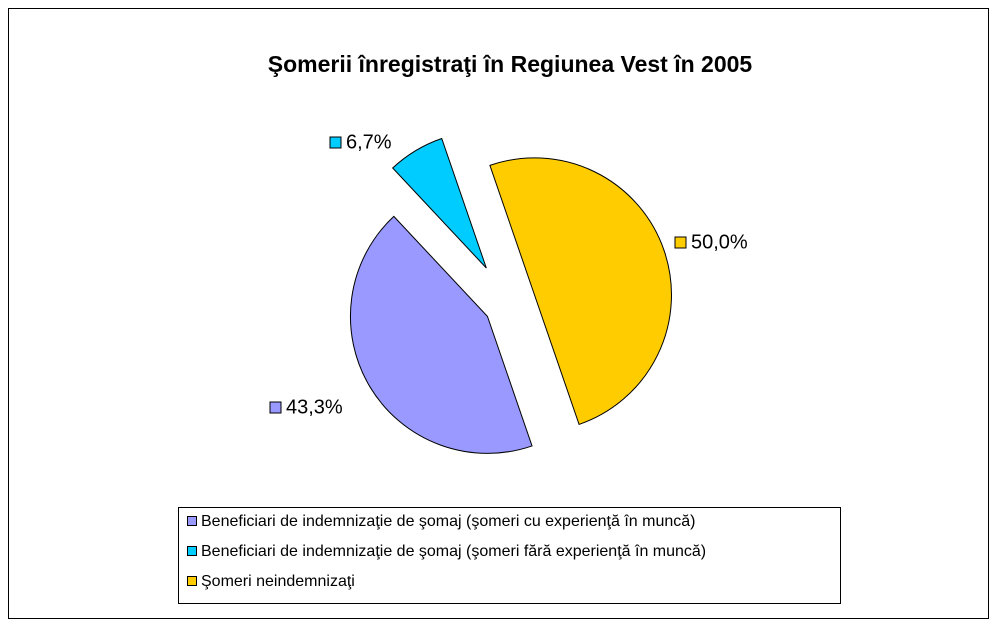 The width and height of the screenshot is (997, 624). I want to click on data-label: 50,0%, so click(719, 242).